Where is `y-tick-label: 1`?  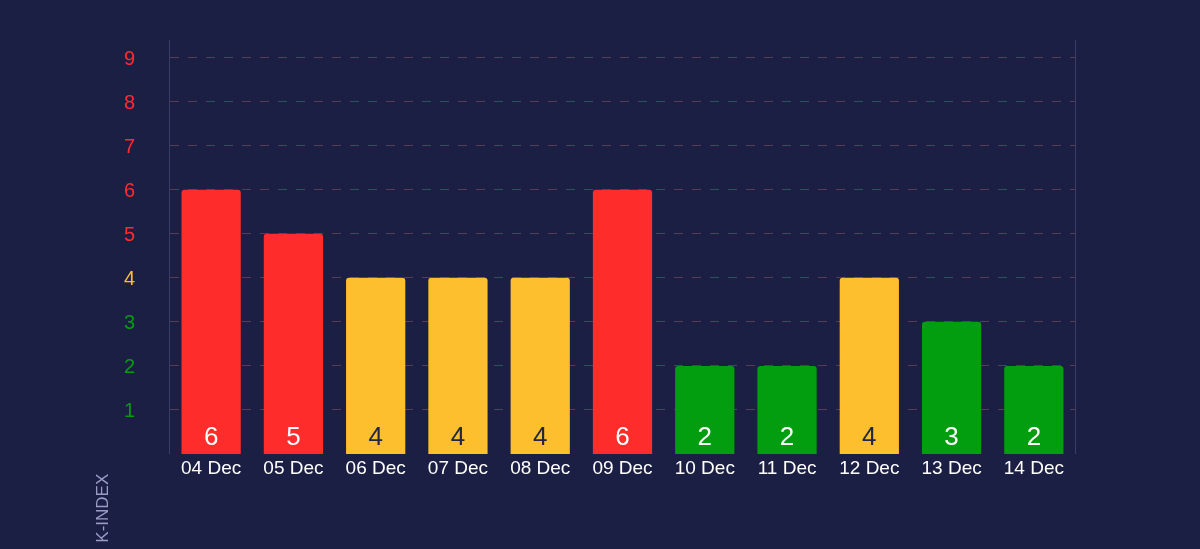
y-tick-label: 1 is located at coordinates (129, 409).